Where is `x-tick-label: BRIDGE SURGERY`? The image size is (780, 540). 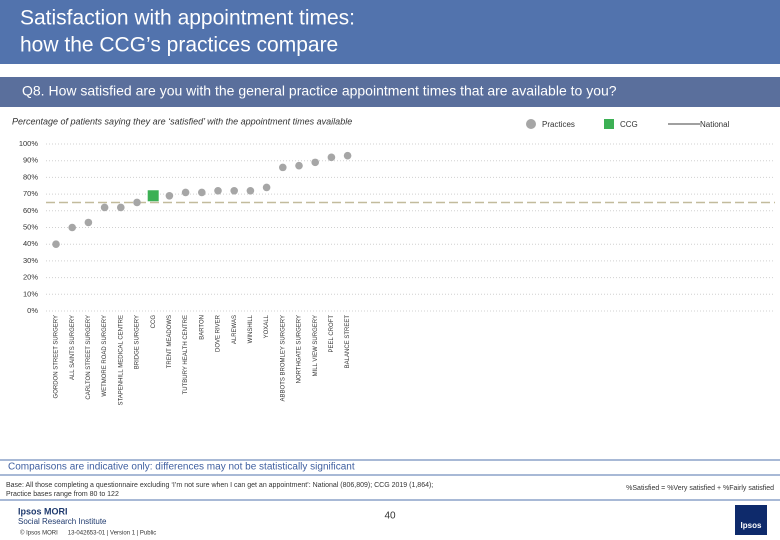 x-tick-label: BRIDGE SURGERY is located at coordinates (138, 342).